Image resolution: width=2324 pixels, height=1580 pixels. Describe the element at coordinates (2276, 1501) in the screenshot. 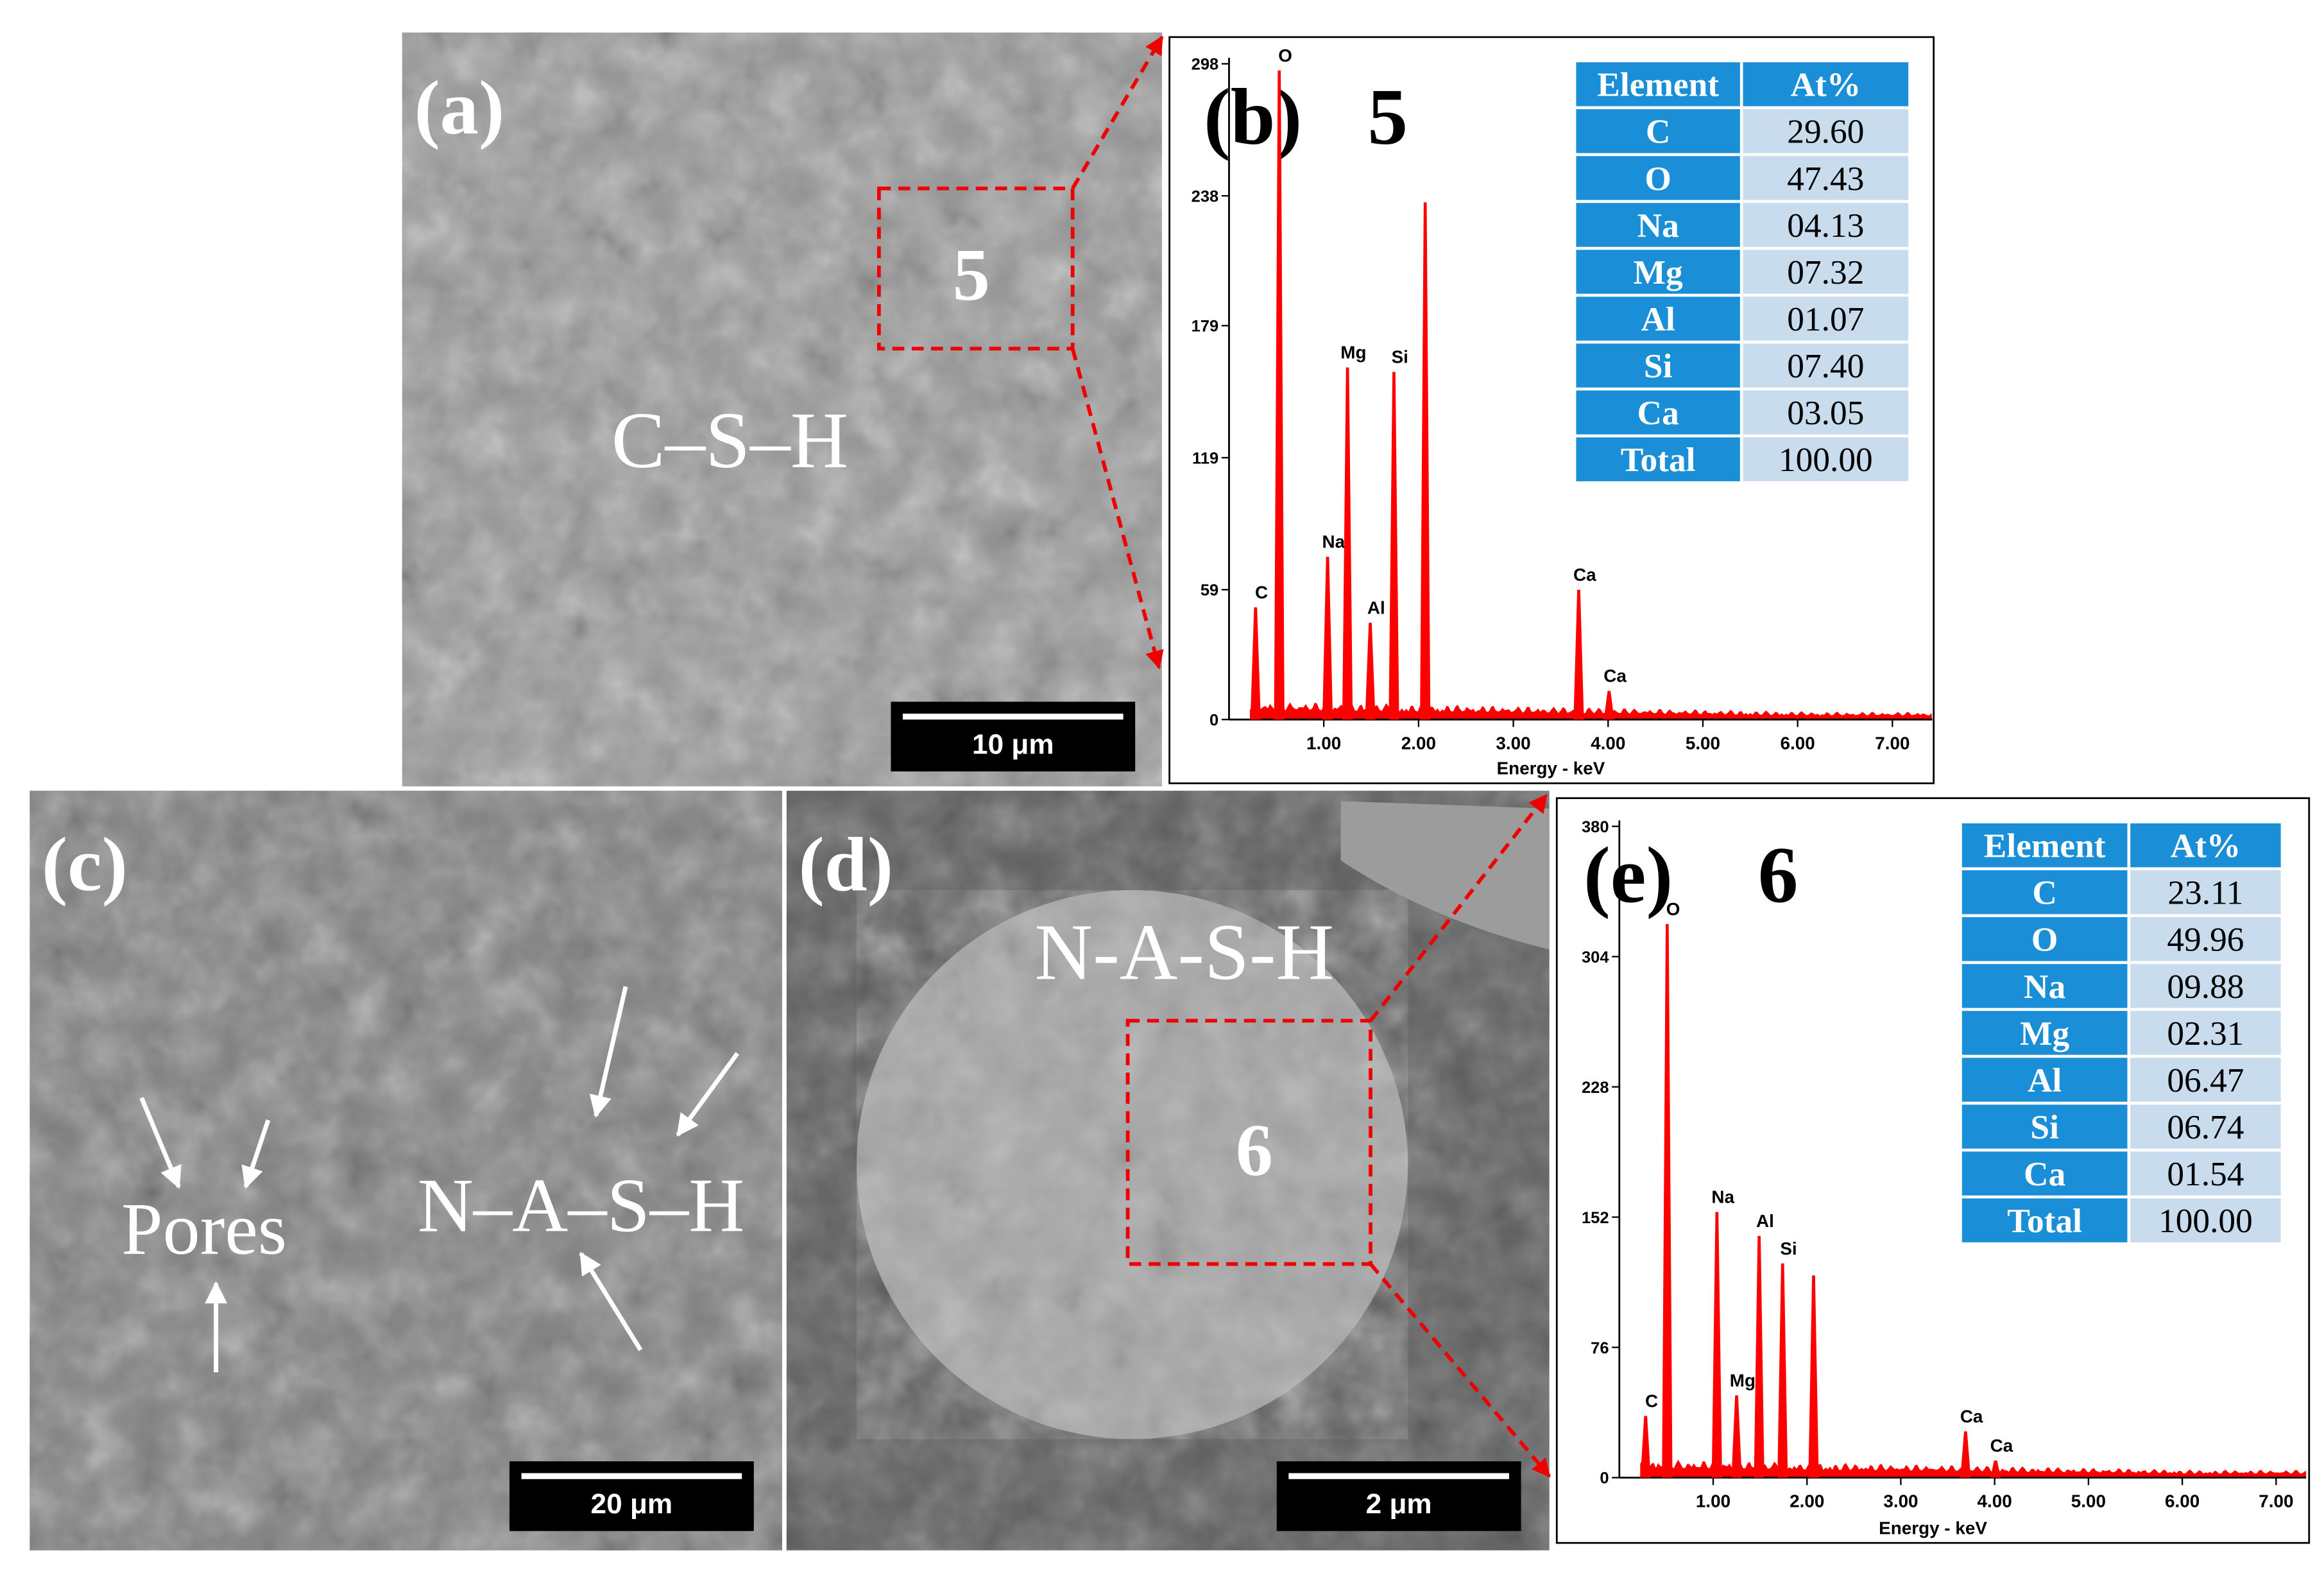

I see `x-tick-label: 7.00` at that location.